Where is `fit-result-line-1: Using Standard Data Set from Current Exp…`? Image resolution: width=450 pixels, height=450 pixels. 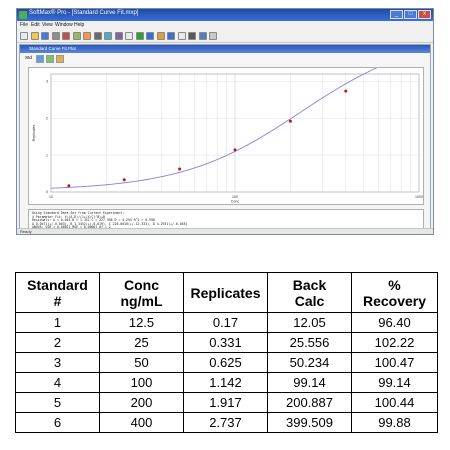
fit-result-line-1: Using Standard Data Set from Current Exp… is located at coordinates (78, 213).